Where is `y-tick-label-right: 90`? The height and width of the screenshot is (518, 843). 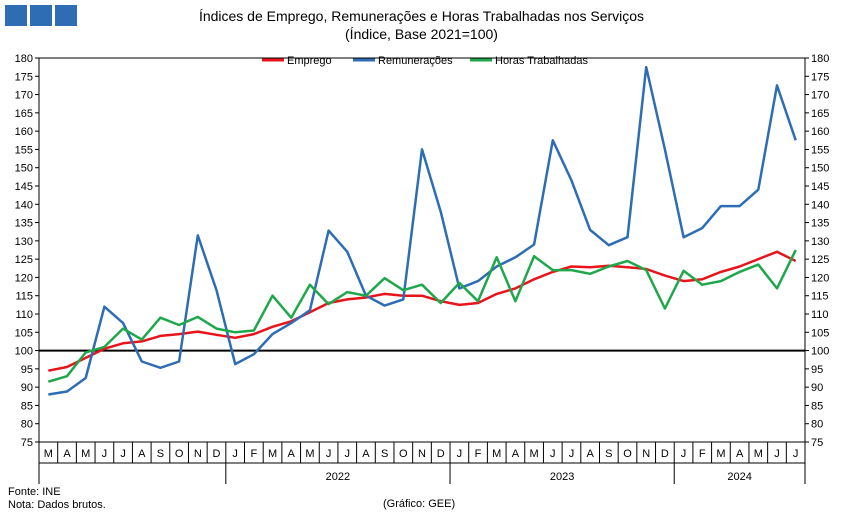 y-tick-label-right: 90 is located at coordinates (817, 388).